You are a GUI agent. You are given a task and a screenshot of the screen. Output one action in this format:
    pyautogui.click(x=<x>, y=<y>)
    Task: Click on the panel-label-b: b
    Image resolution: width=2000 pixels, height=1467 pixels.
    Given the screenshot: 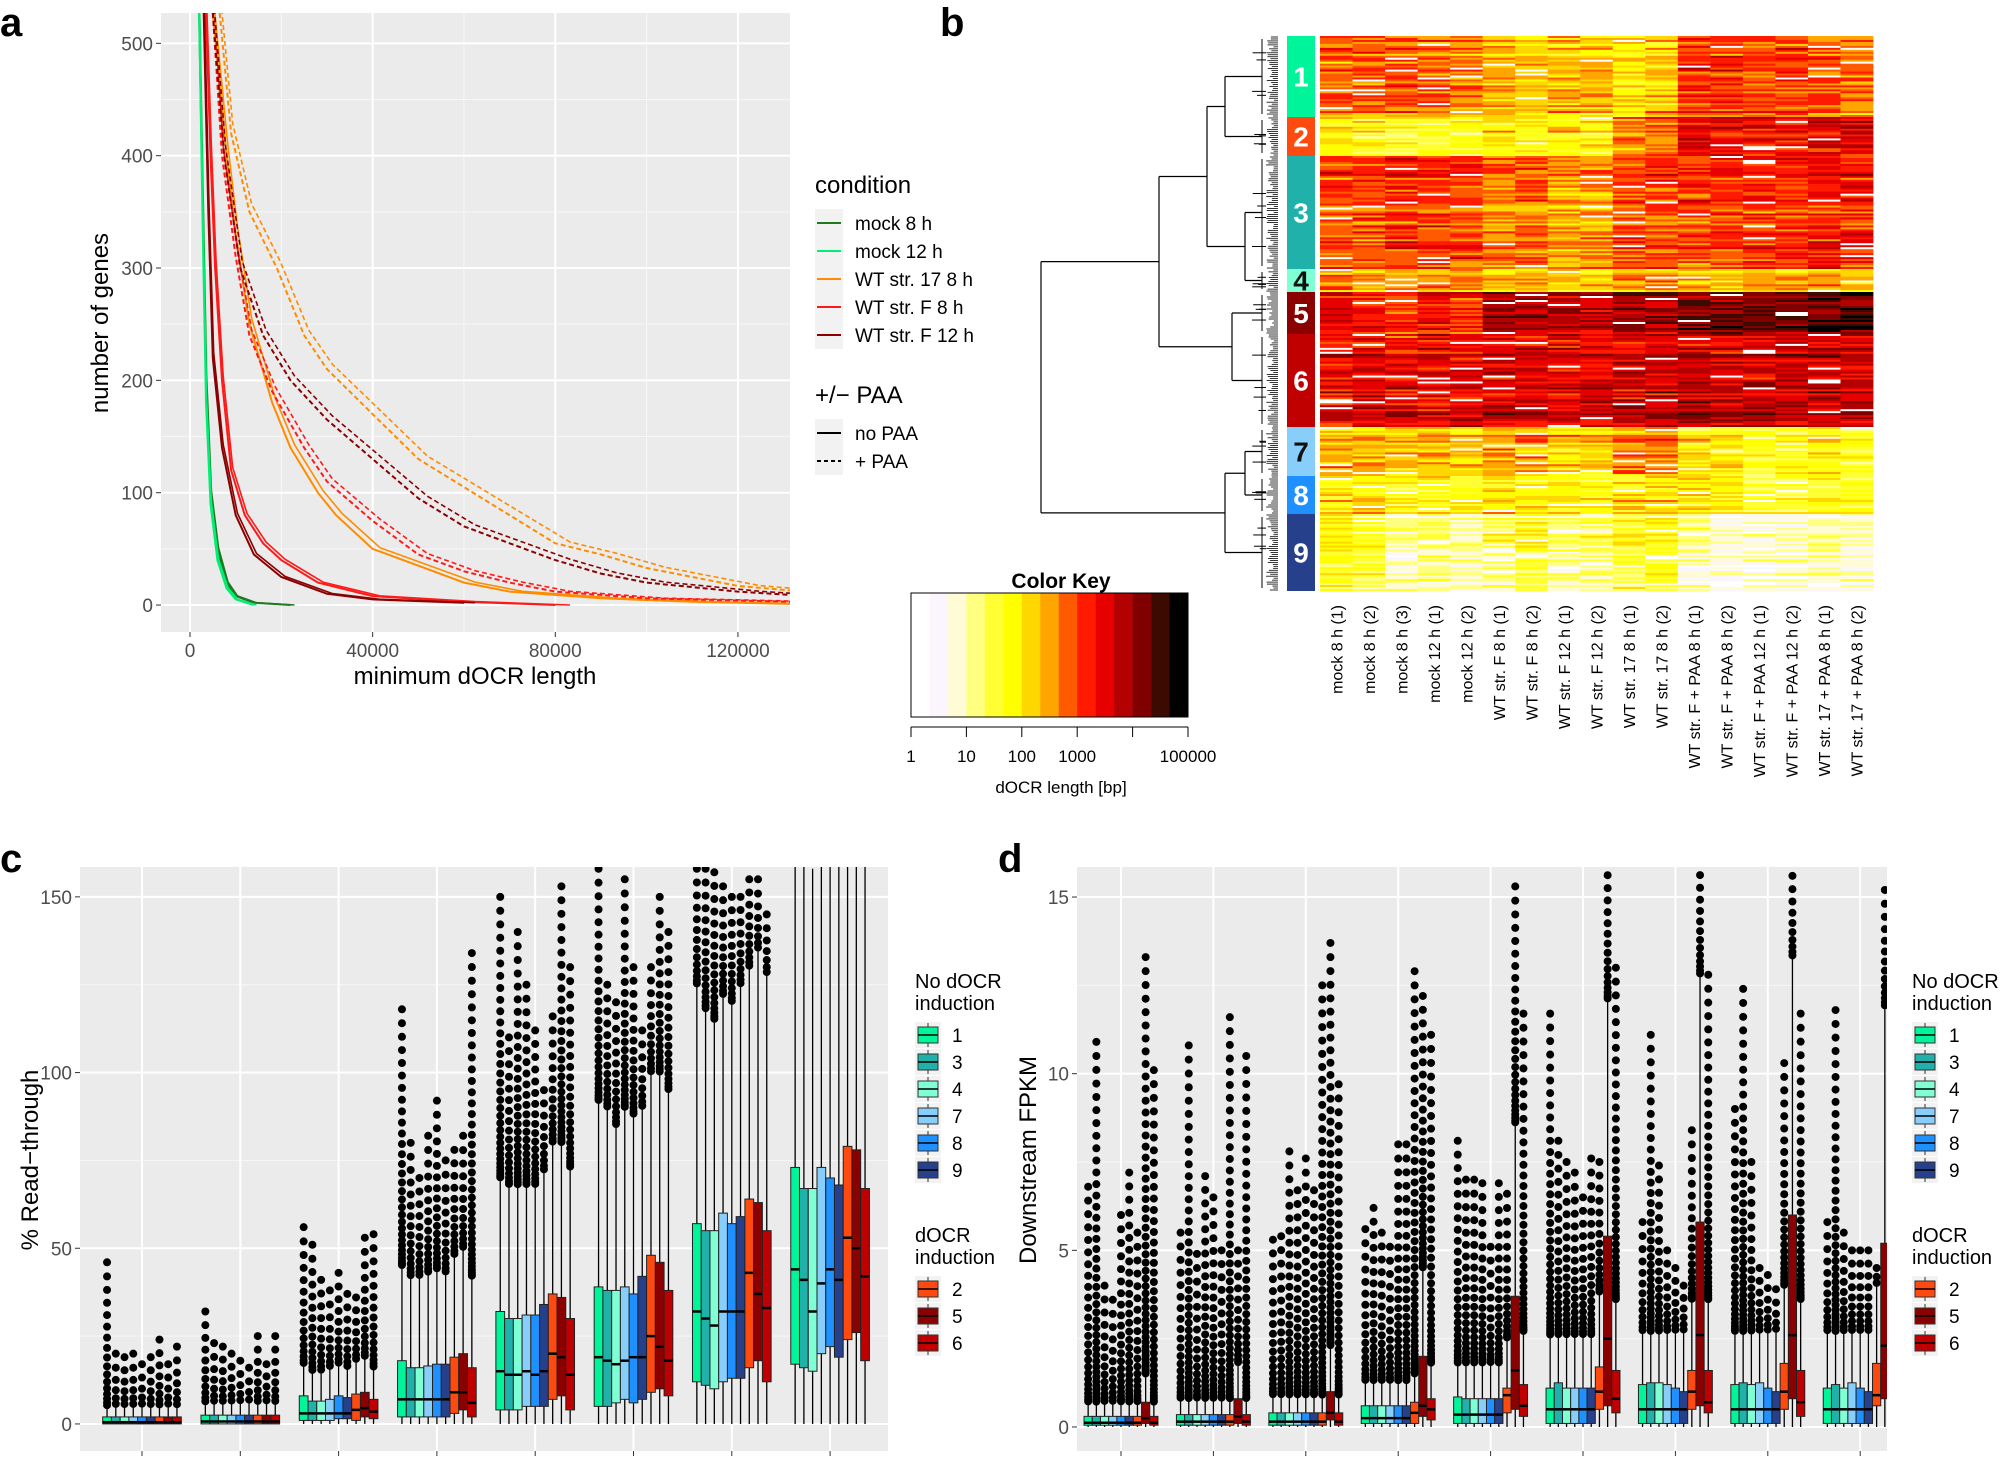 What is the action you would take?
    pyautogui.click(x=952, y=23)
    